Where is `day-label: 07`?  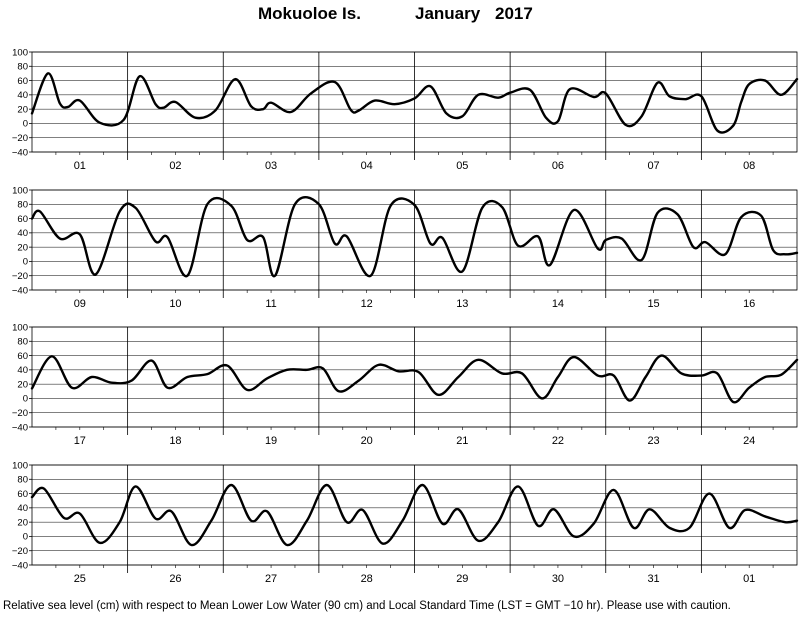
day-label: 07 is located at coordinates (653, 166).